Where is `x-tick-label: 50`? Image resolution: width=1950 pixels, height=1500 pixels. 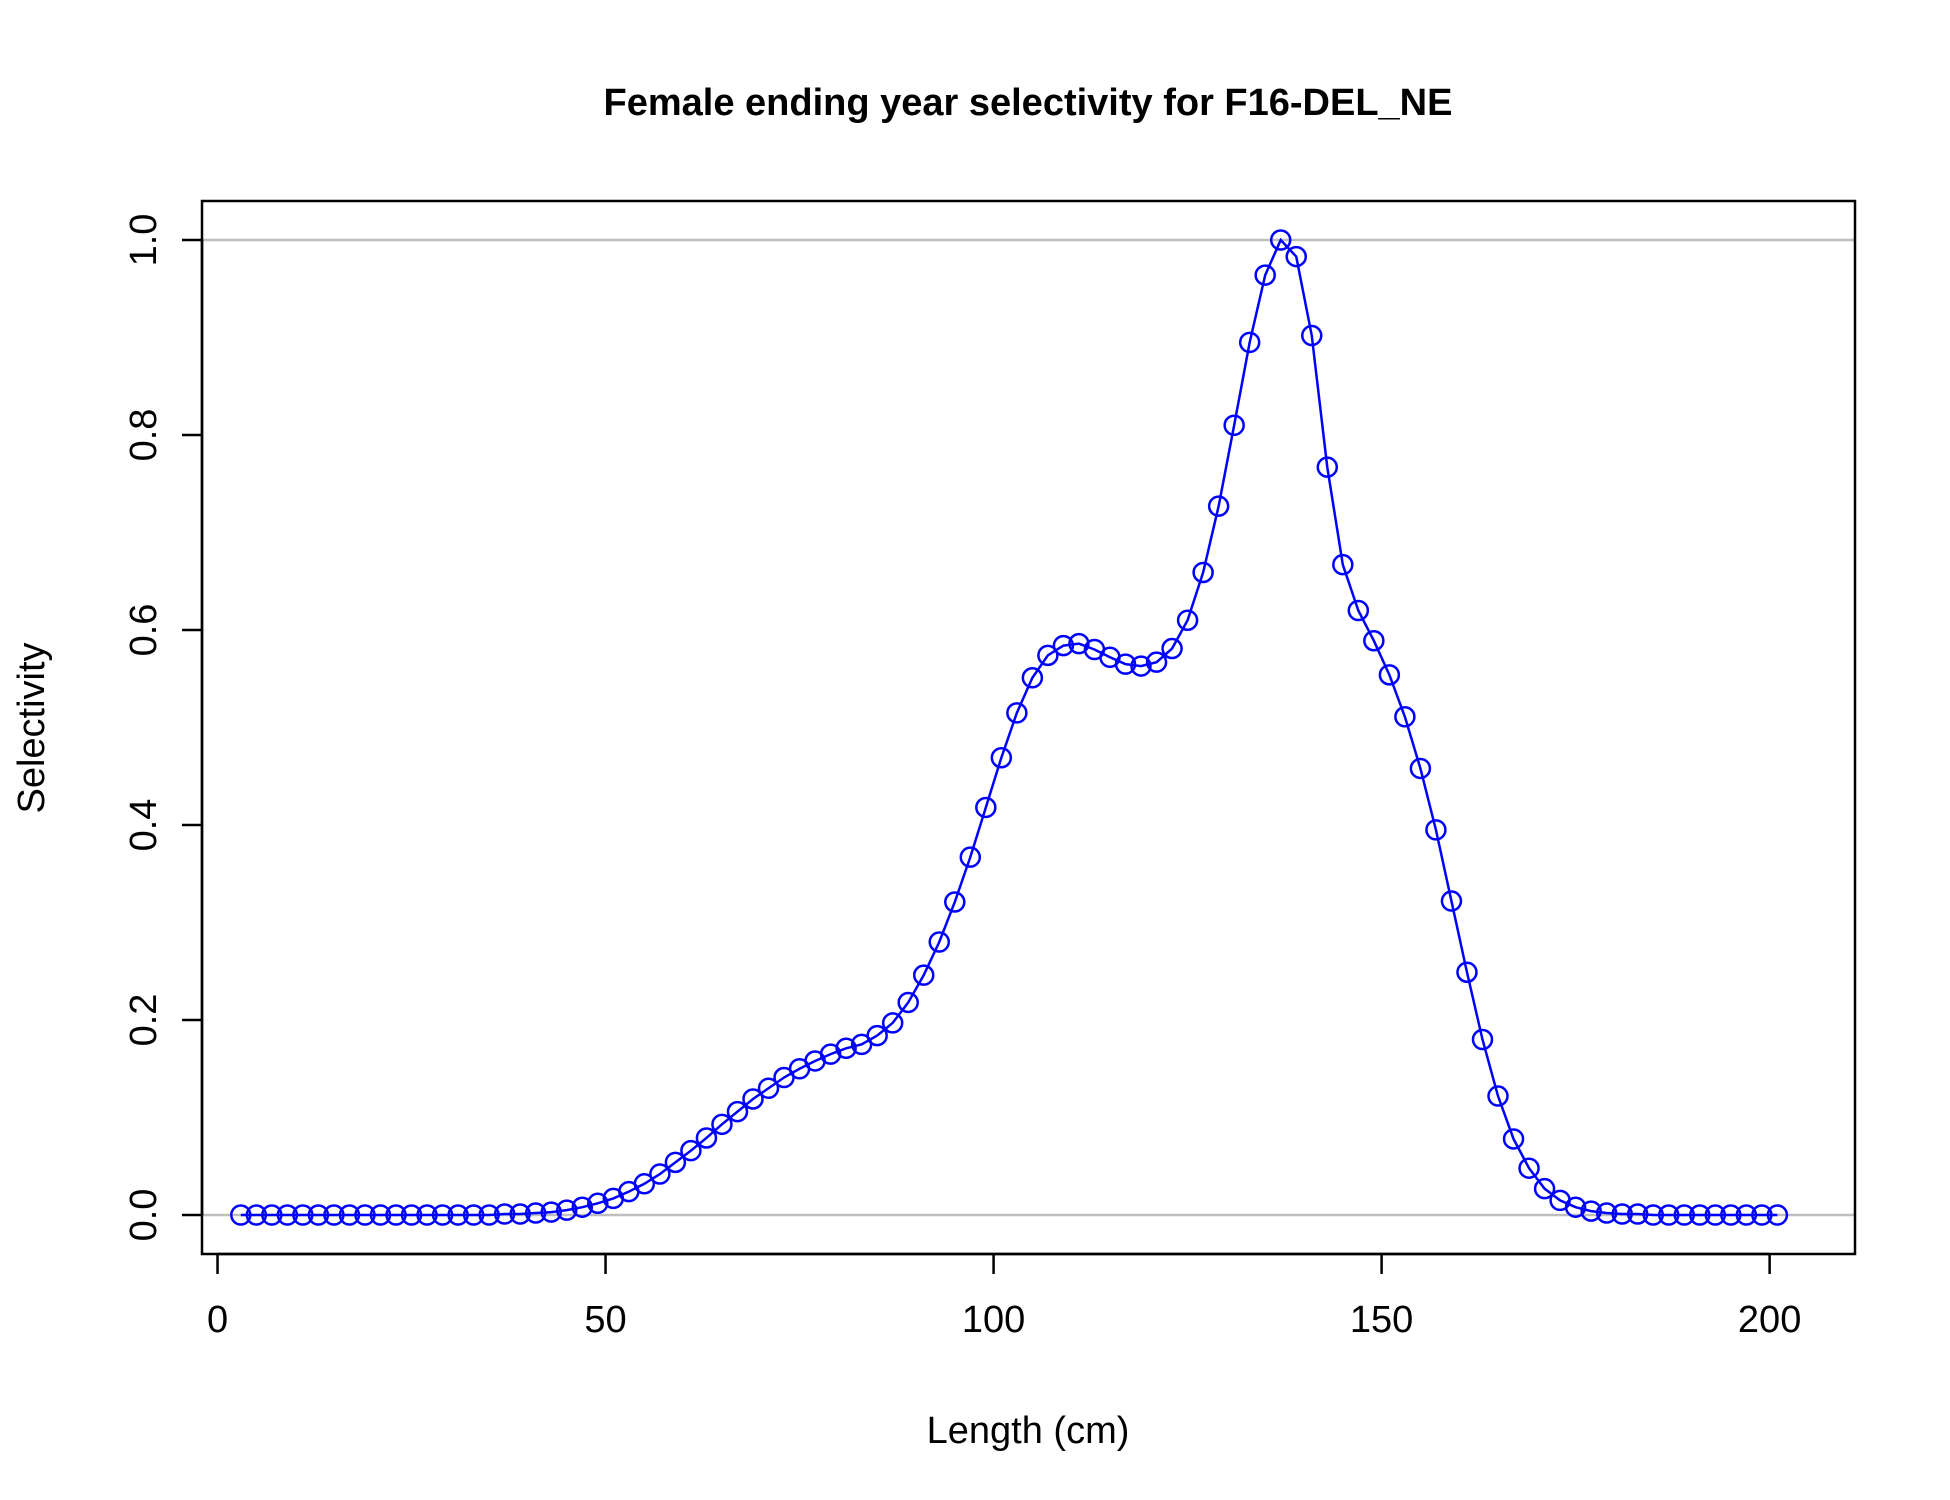
x-tick-label: 50 is located at coordinates (605, 1320).